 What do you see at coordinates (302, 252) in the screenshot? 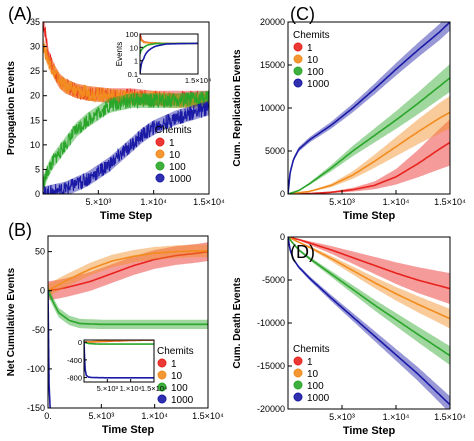
I see `panel-letter: (D)` at bounding box center [302, 252].